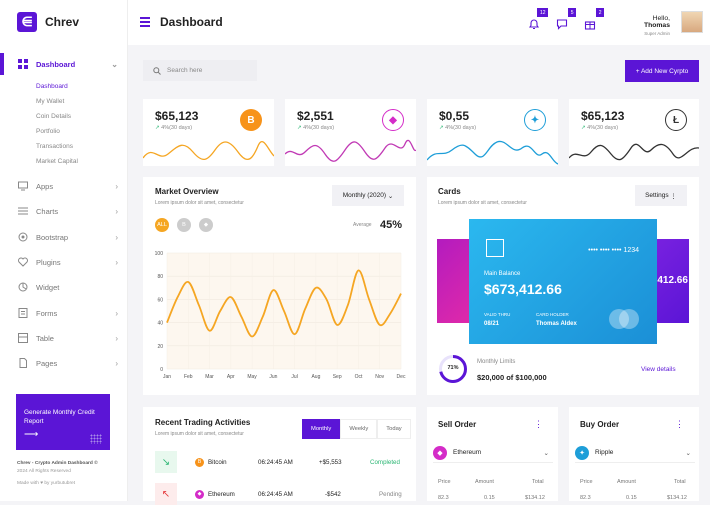 The image size is (710, 505). I want to click on card-number: •••• •••• •••• 1234, so click(613, 250).